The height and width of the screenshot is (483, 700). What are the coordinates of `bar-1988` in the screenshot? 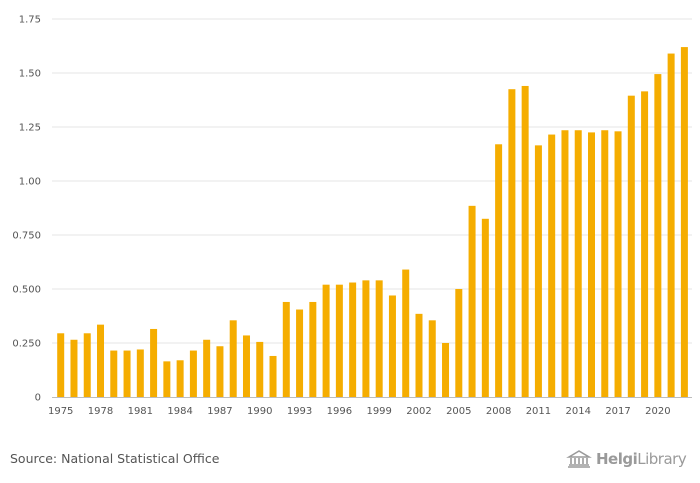 It's located at (233, 358).